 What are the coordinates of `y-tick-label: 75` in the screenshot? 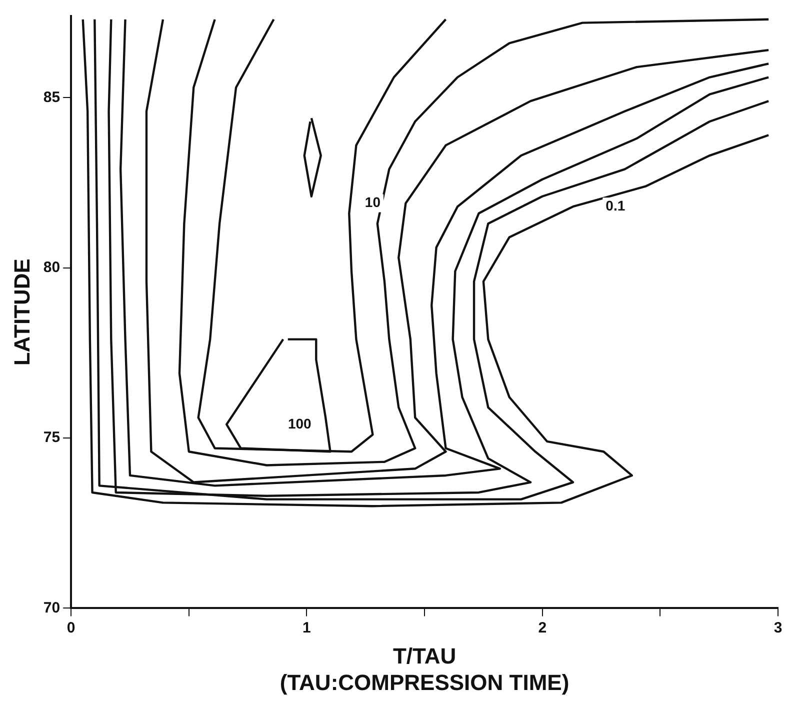 It's located at (51, 437).